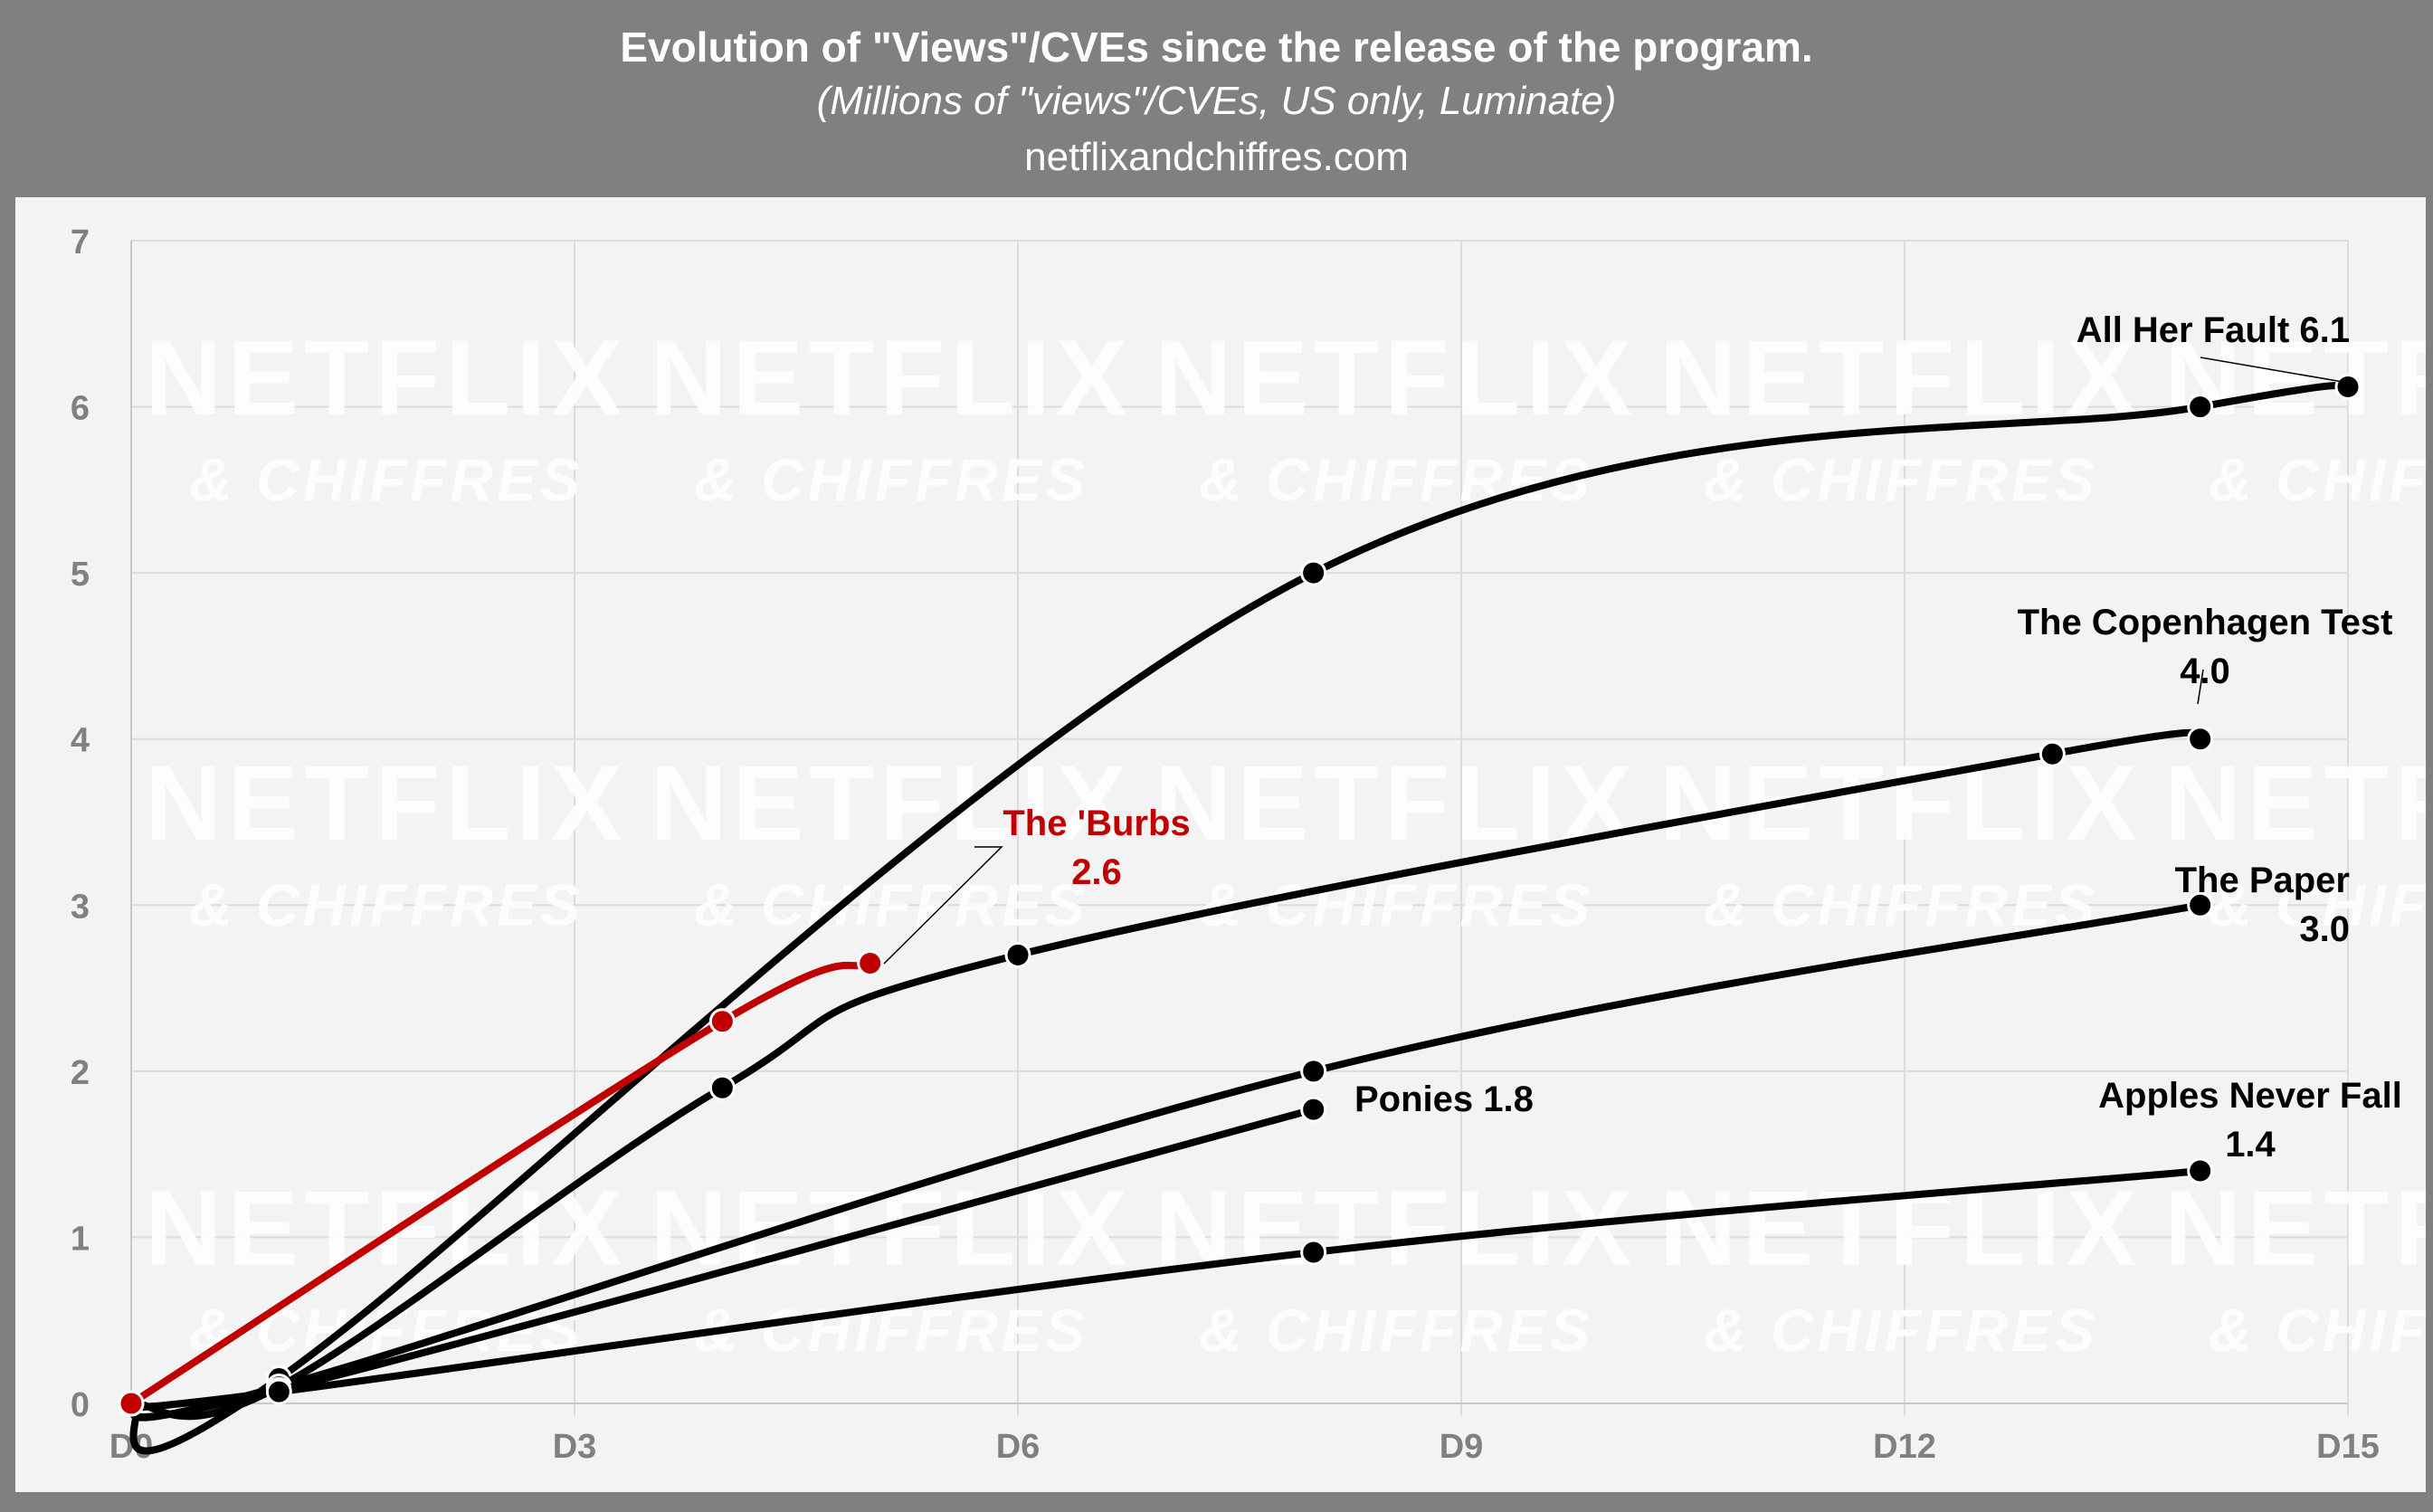  What do you see at coordinates (2205, 671) in the screenshot?
I see `series-label: 4.0` at bounding box center [2205, 671].